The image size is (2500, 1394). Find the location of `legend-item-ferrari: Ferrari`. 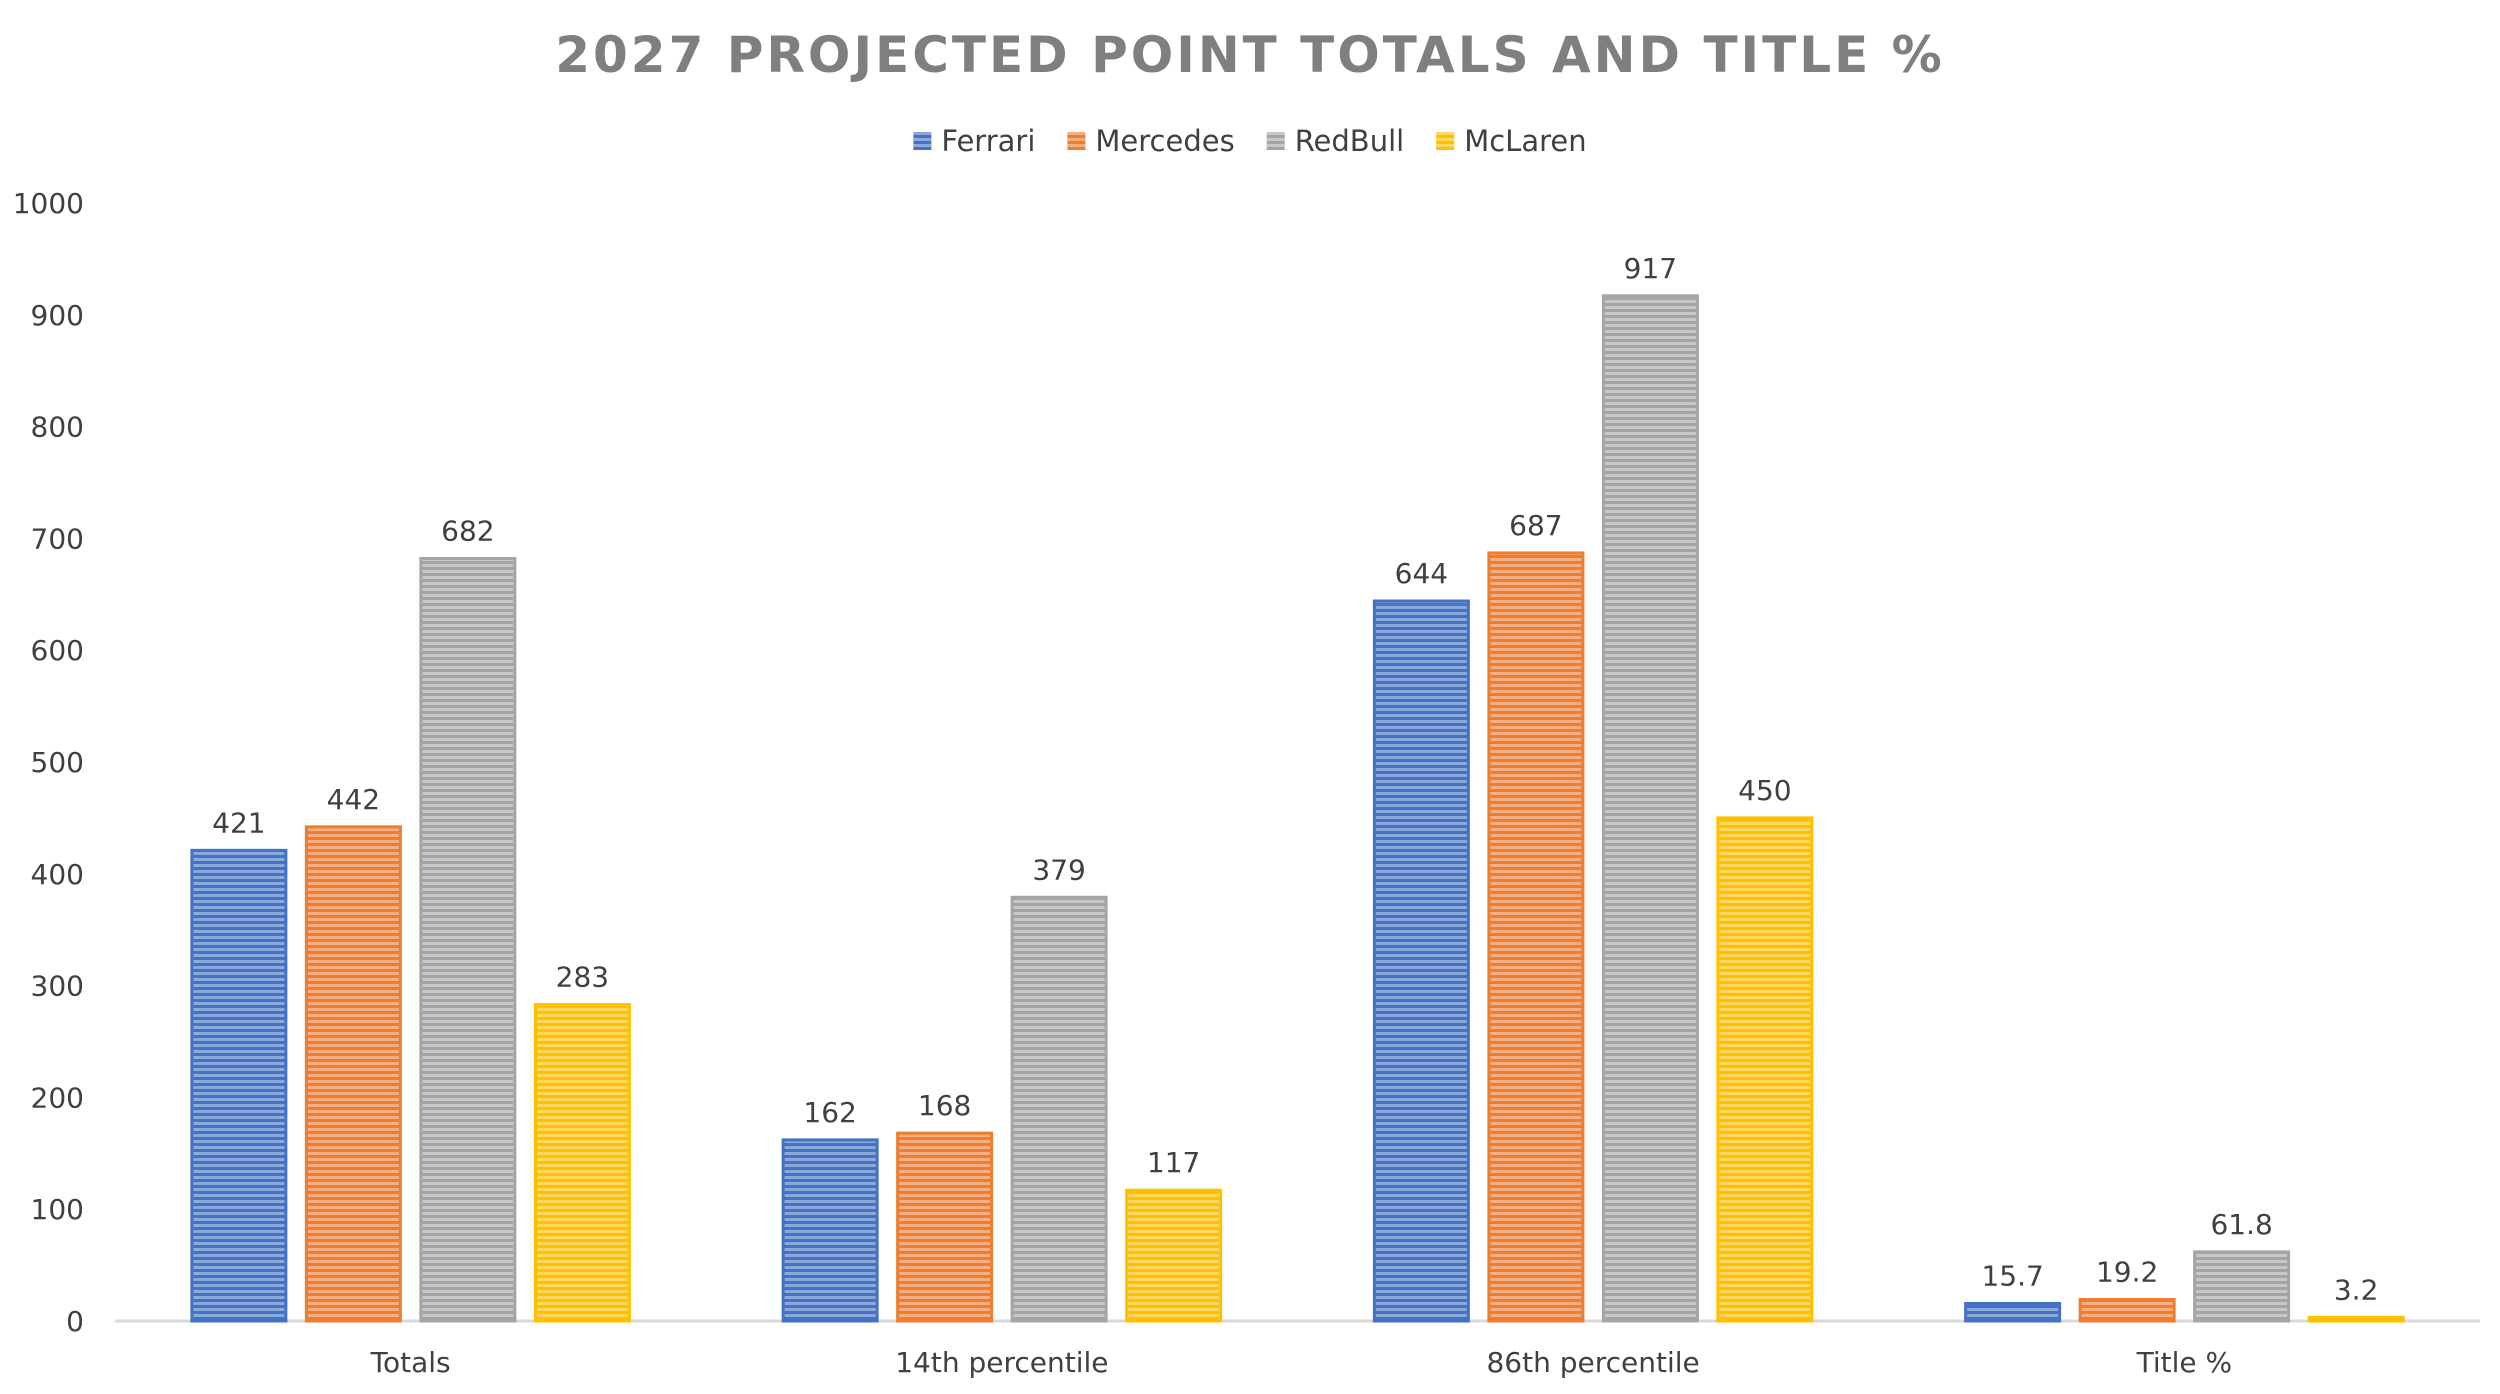

legend-item-ferrari: Ferrari is located at coordinates (974, 141).